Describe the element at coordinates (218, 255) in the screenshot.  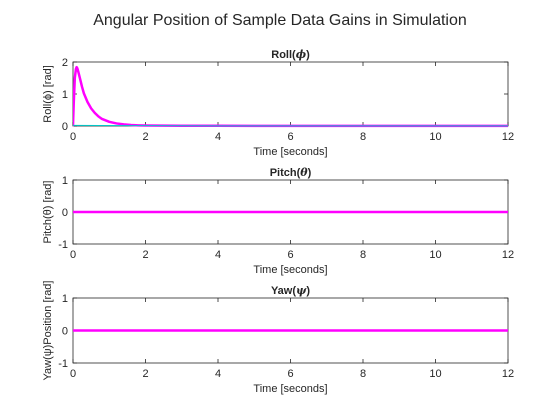
I see `pitch-xtick-label: 4` at that location.